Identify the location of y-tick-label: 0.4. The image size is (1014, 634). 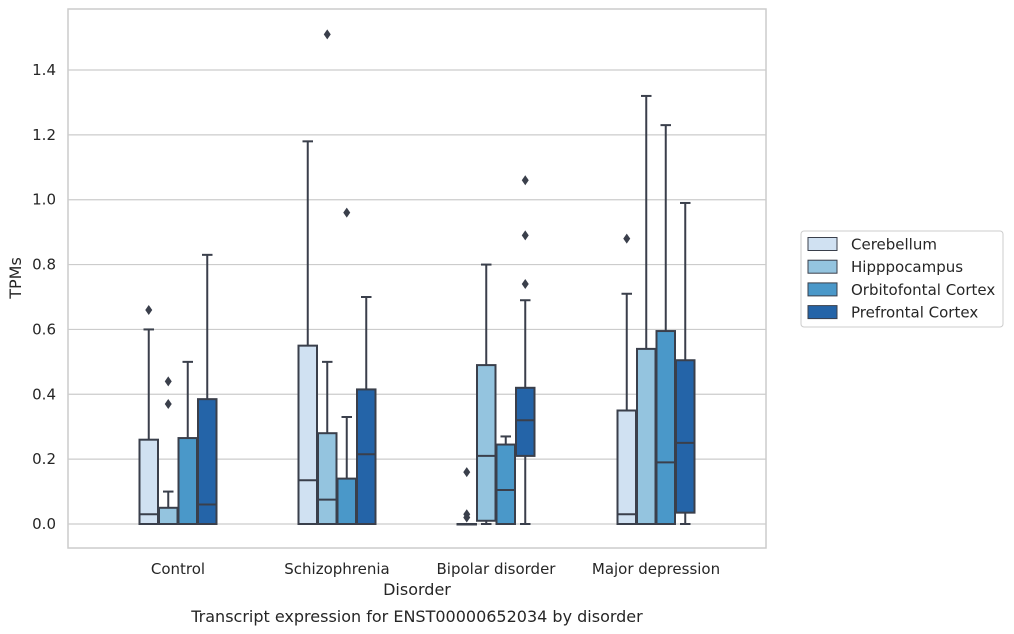
(44, 394).